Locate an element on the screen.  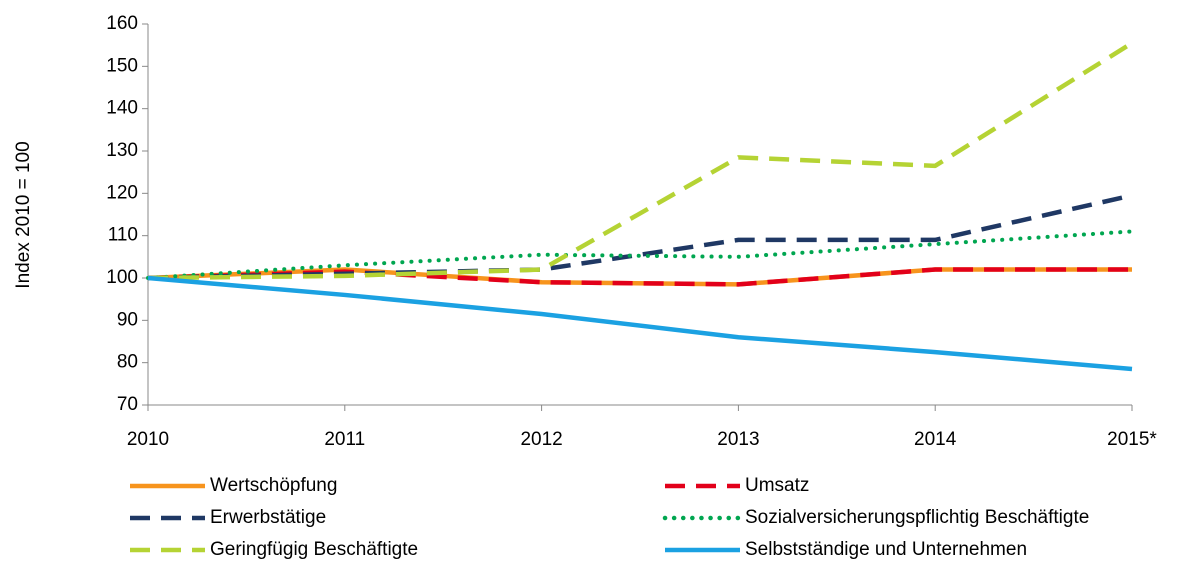
y-tick-label: 160 is located at coordinates (122, 23).